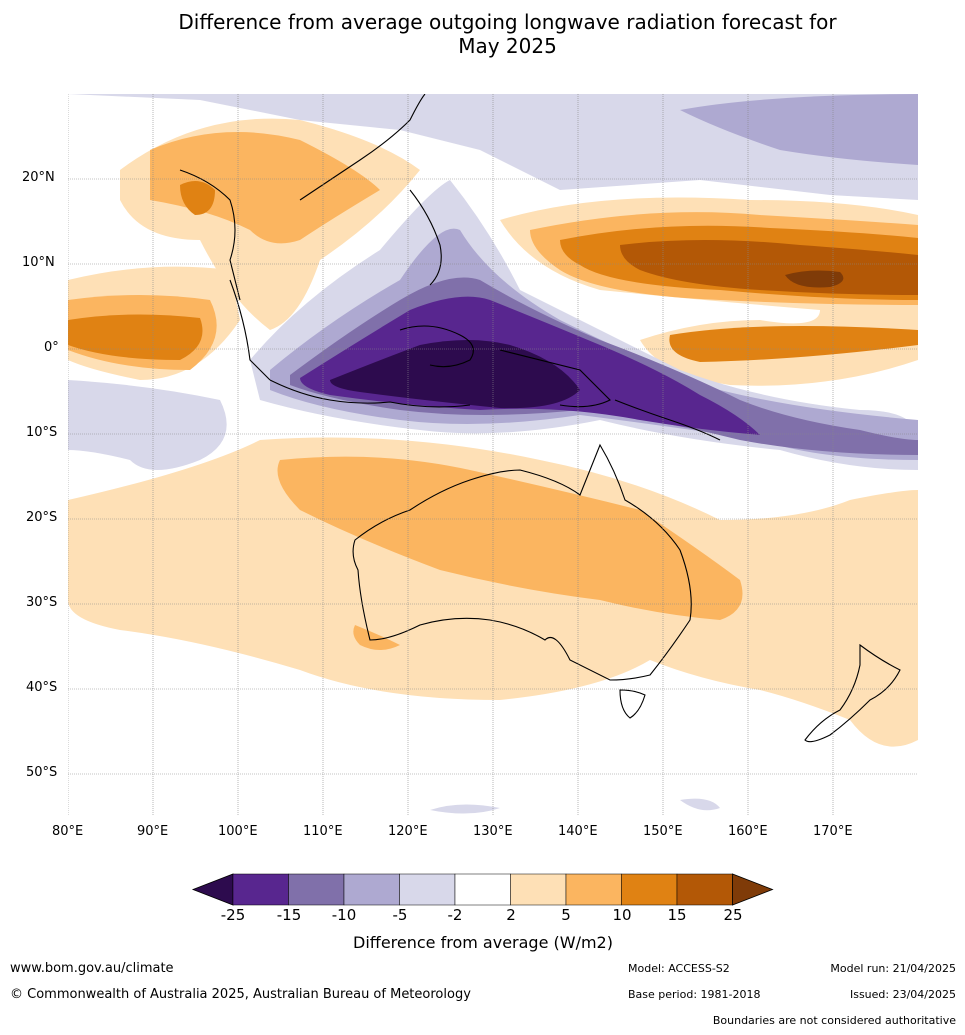  Describe the element at coordinates (323, 831) in the screenshot. I see `lon-label: 110°E` at that location.